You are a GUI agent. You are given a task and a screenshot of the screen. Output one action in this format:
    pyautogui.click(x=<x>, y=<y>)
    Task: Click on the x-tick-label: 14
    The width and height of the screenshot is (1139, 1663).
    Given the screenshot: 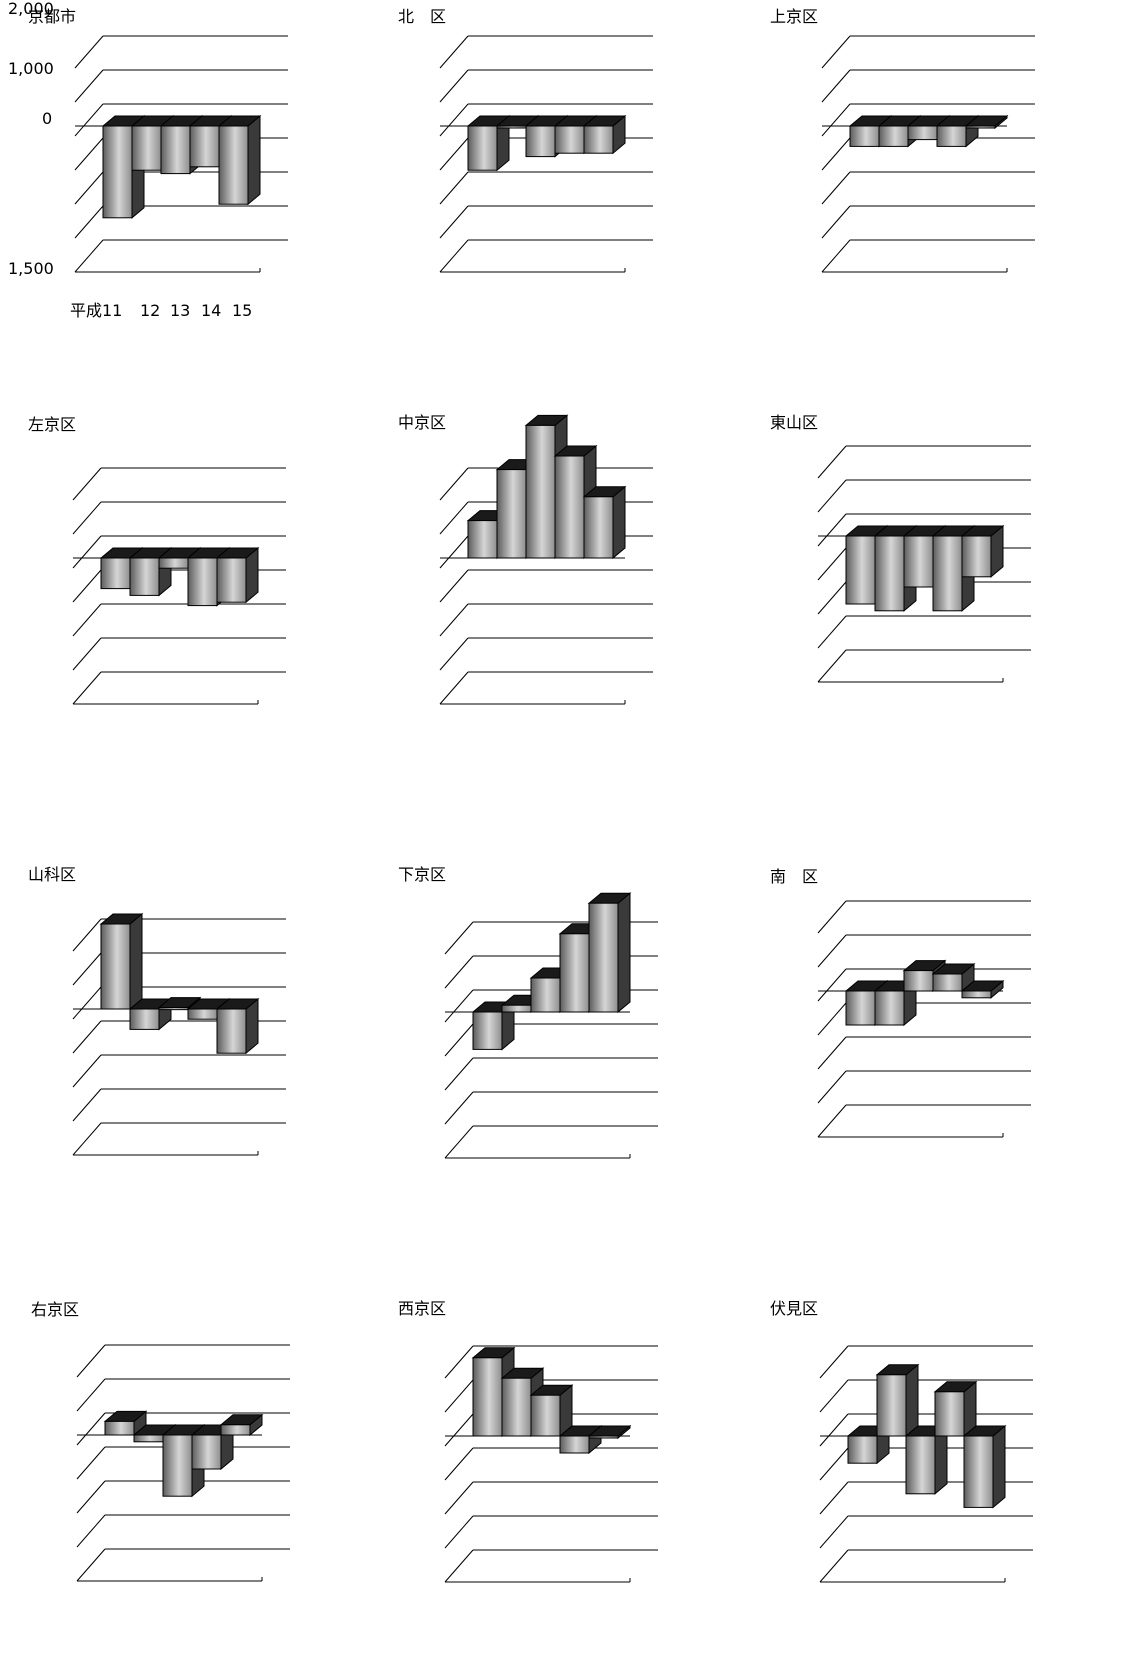 What is the action you would take?
    pyautogui.click(x=211, y=310)
    